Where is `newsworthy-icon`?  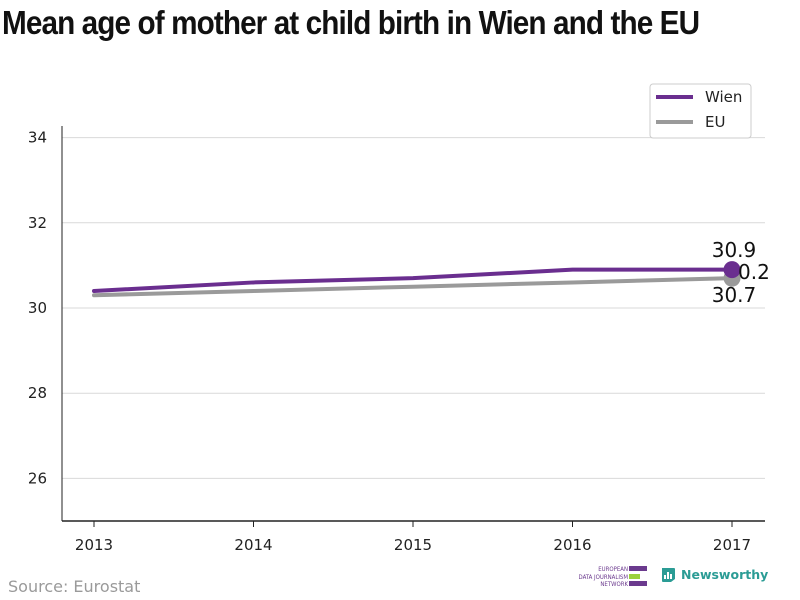
newsworthy-icon is located at coordinates (668, 575).